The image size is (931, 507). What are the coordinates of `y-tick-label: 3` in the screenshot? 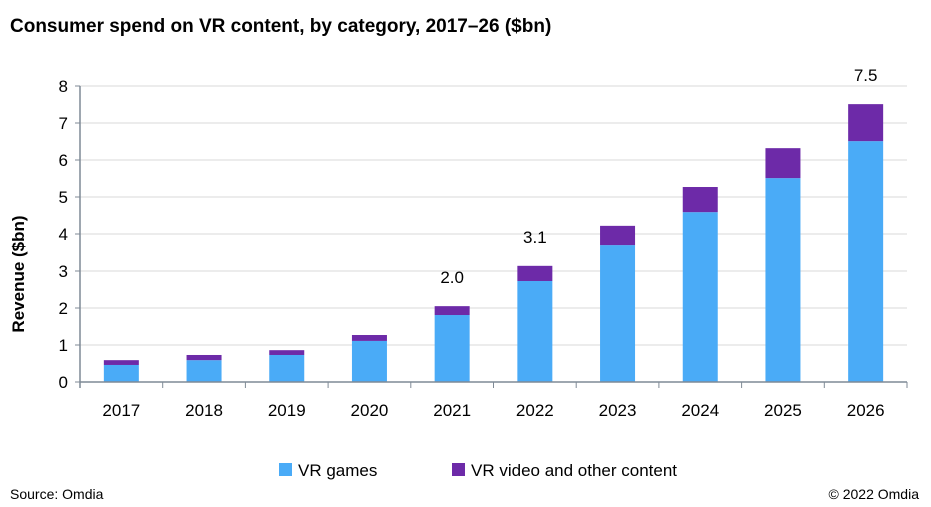 It's located at (63, 271).